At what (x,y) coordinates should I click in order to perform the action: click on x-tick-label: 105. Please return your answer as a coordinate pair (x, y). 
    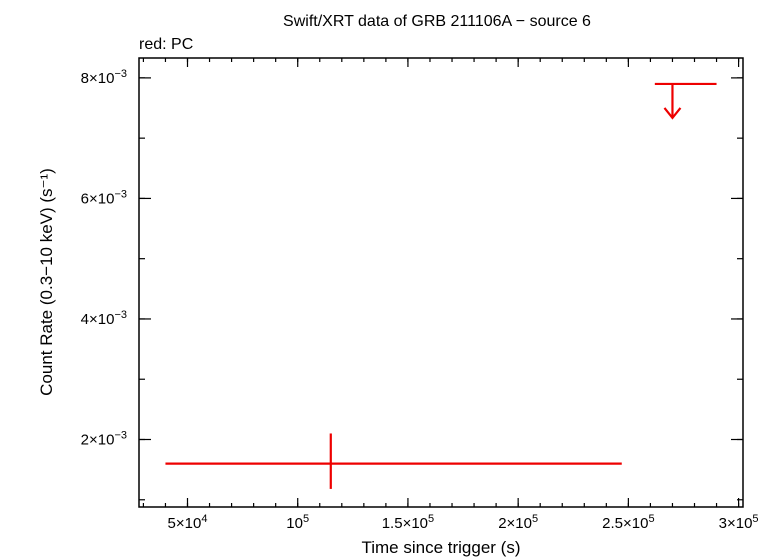
    Looking at the image, I should click on (297, 522).